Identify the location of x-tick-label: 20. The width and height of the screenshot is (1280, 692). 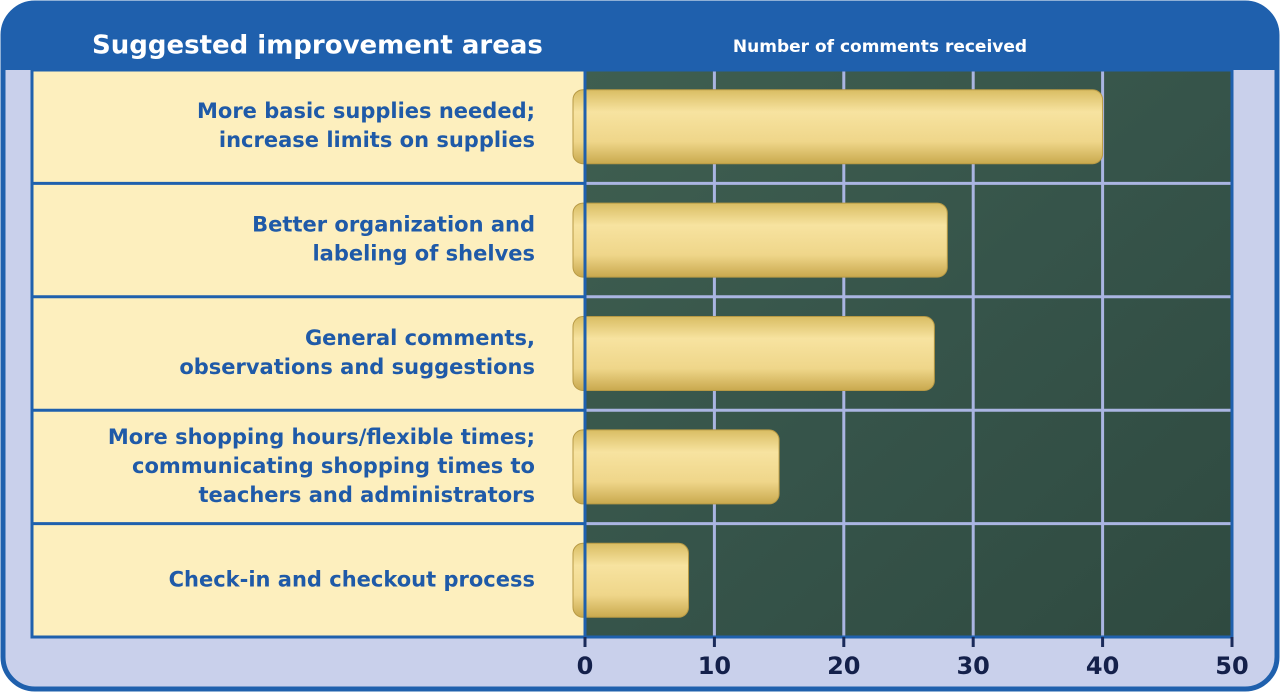
(843, 666).